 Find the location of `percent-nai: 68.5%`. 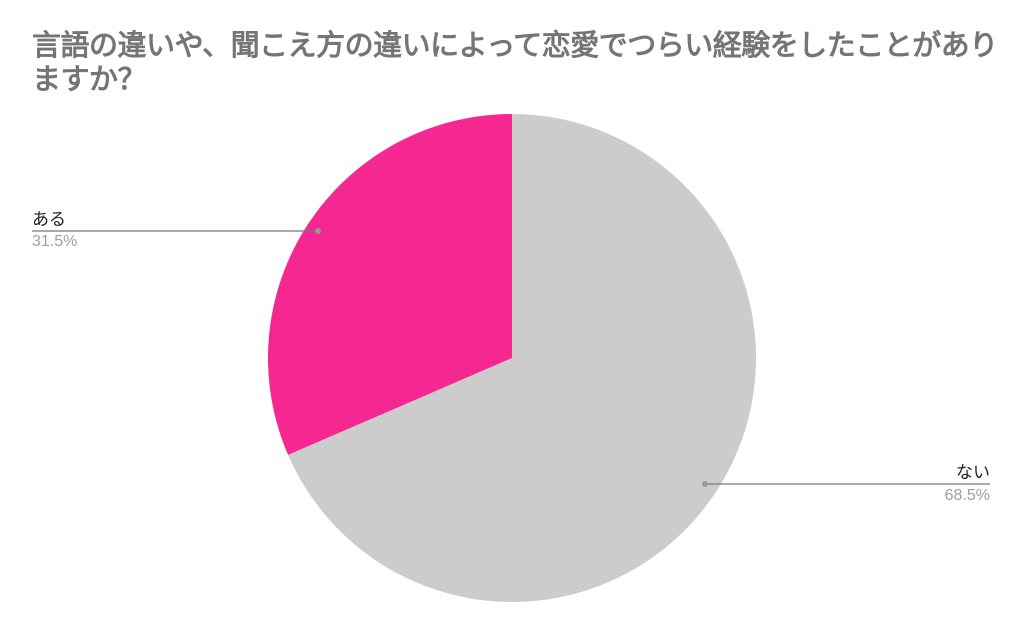

percent-nai: 68.5% is located at coordinates (967, 495).